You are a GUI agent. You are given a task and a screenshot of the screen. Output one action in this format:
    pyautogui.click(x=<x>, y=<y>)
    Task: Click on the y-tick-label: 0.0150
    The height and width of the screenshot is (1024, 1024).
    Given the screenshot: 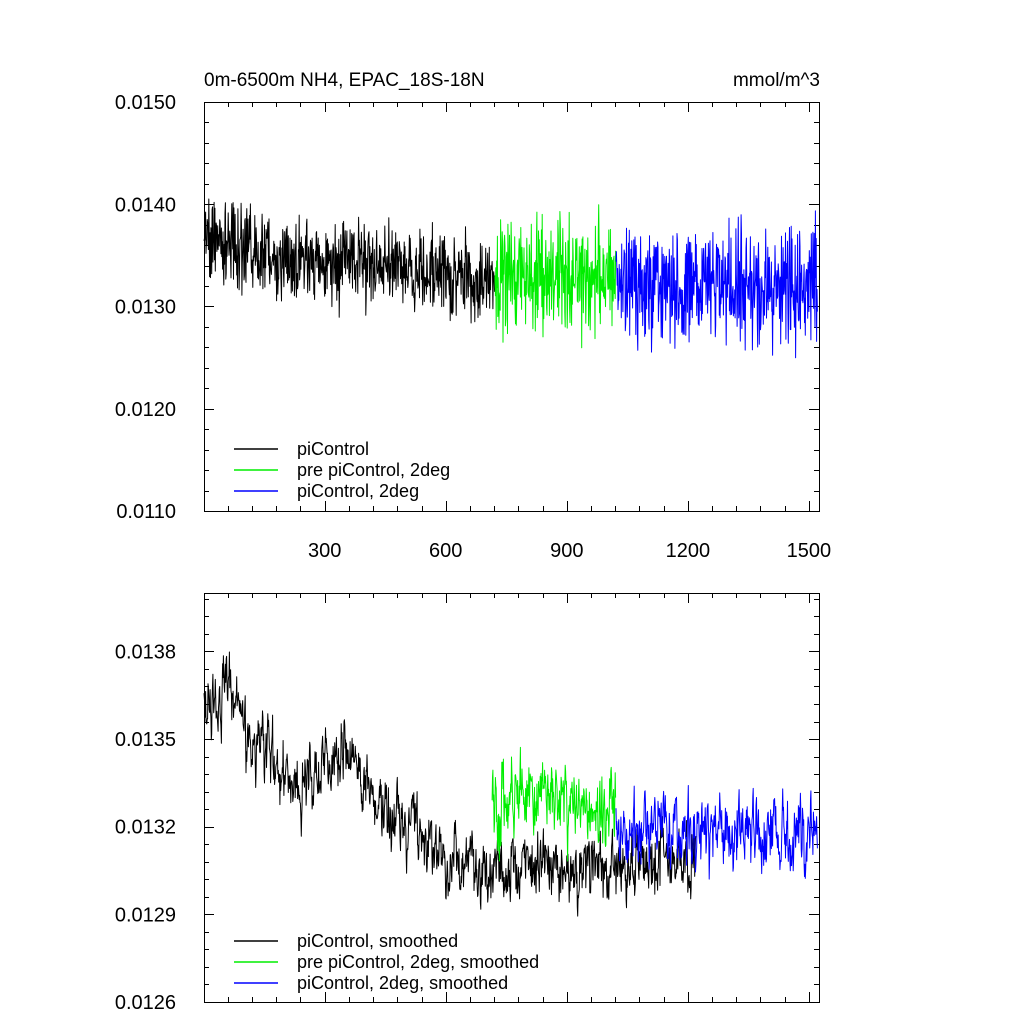 What is the action you would take?
    pyautogui.click(x=145, y=103)
    